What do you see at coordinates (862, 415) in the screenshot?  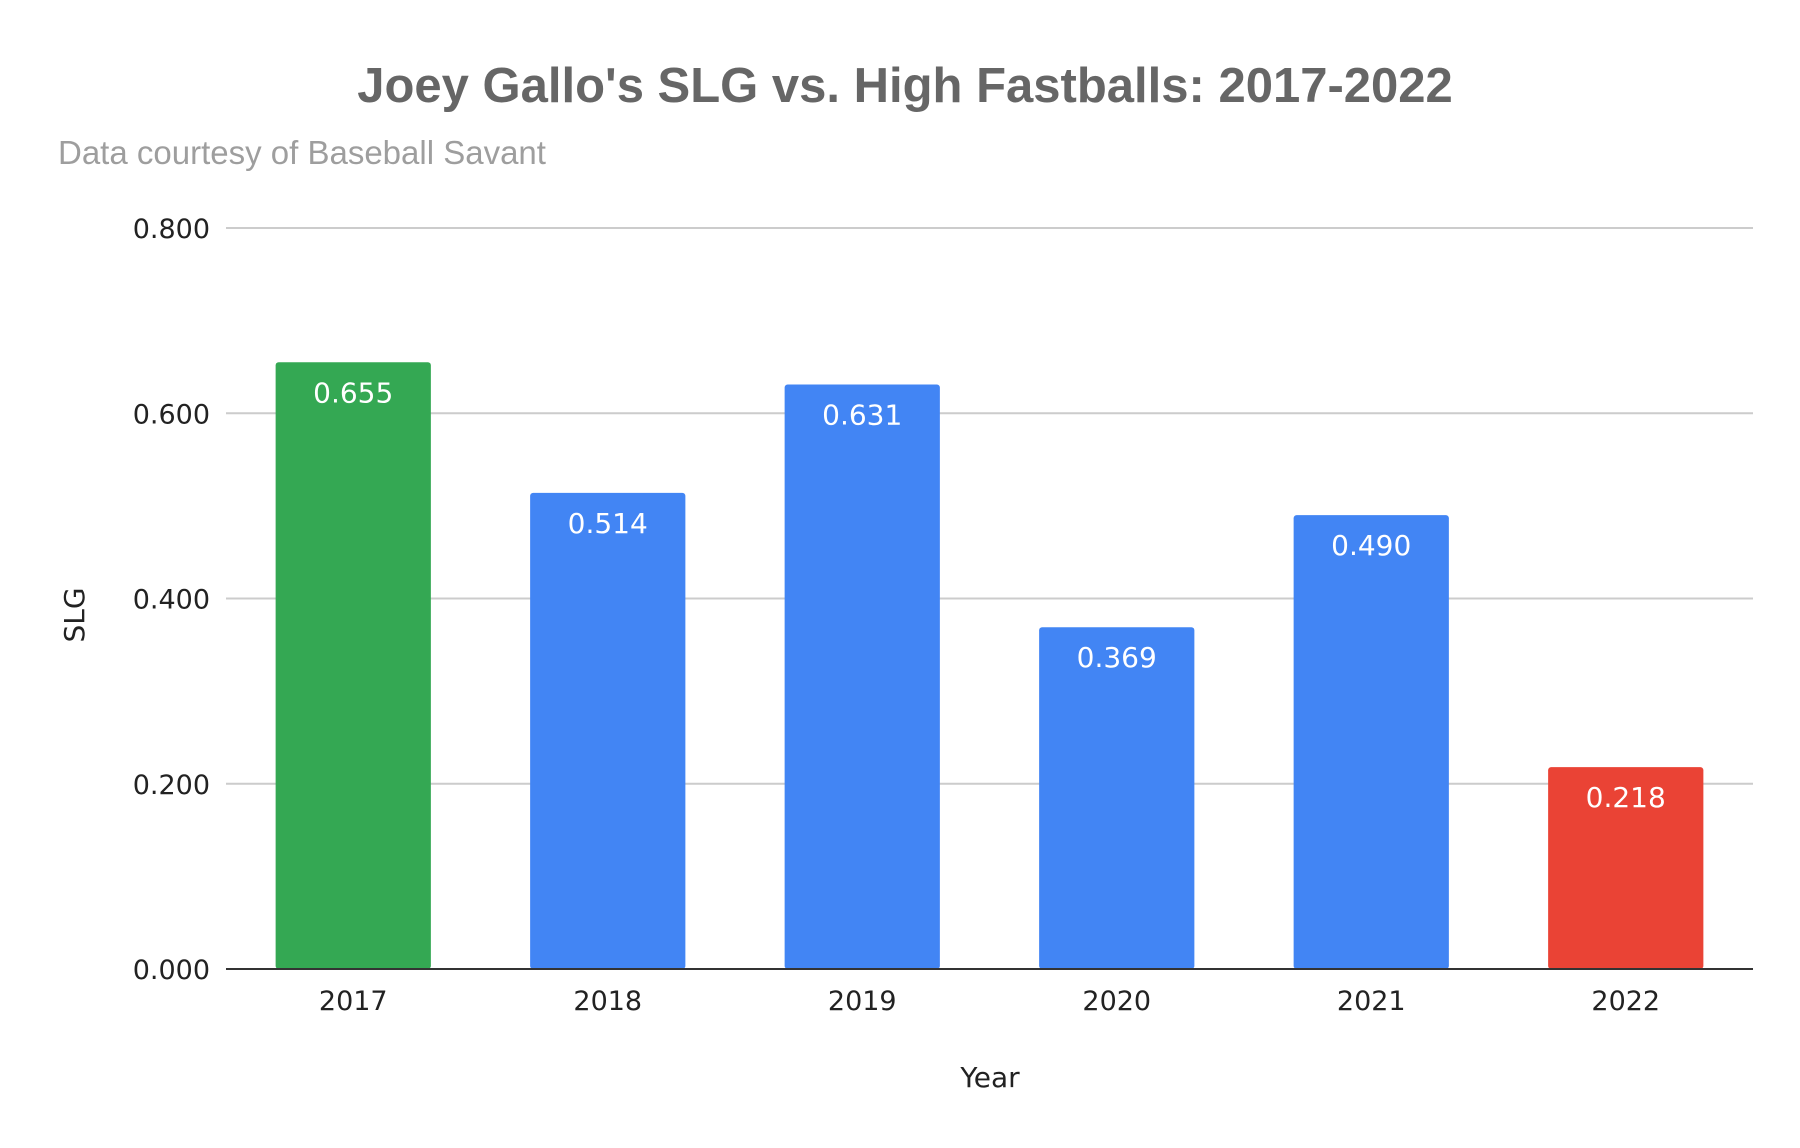 I see `data-label-2019: 0.631` at bounding box center [862, 415].